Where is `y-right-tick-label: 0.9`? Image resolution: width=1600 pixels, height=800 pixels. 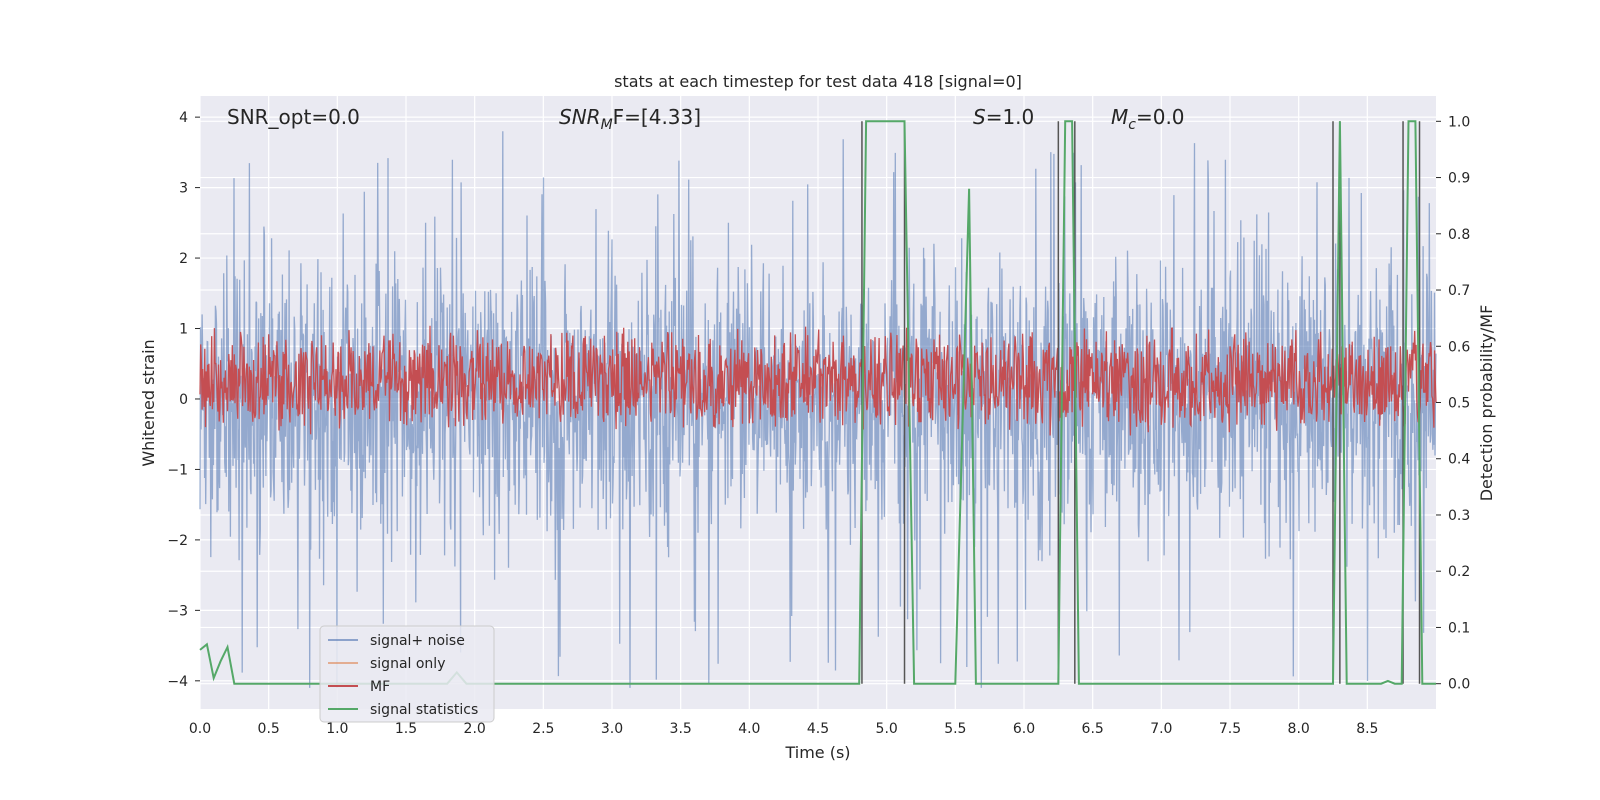
y-right-tick-label: 0.9 is located at coordinates (1459, 179).